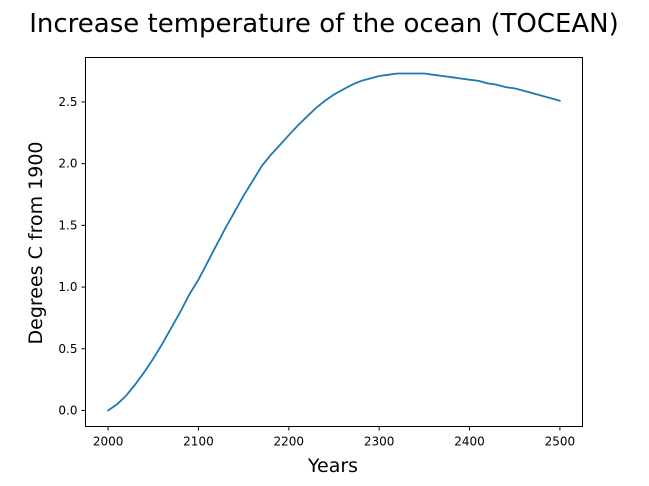  Describe the element at coordinates (67, 102) in the screenshot. I see `y-tick-label: 2.5` at that location.